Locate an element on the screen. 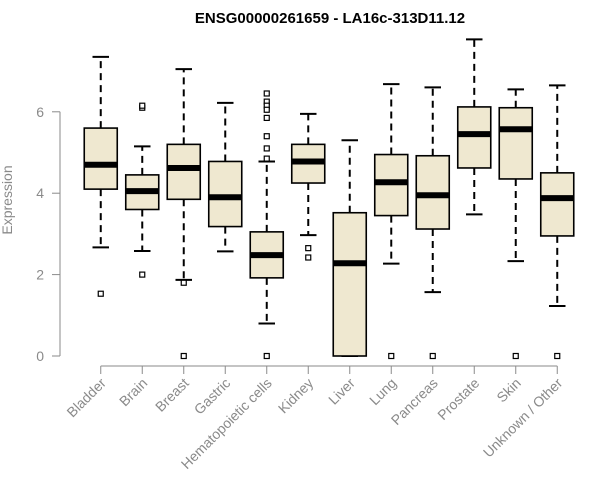  box-unknown-other is located at coordinates (557, 222).